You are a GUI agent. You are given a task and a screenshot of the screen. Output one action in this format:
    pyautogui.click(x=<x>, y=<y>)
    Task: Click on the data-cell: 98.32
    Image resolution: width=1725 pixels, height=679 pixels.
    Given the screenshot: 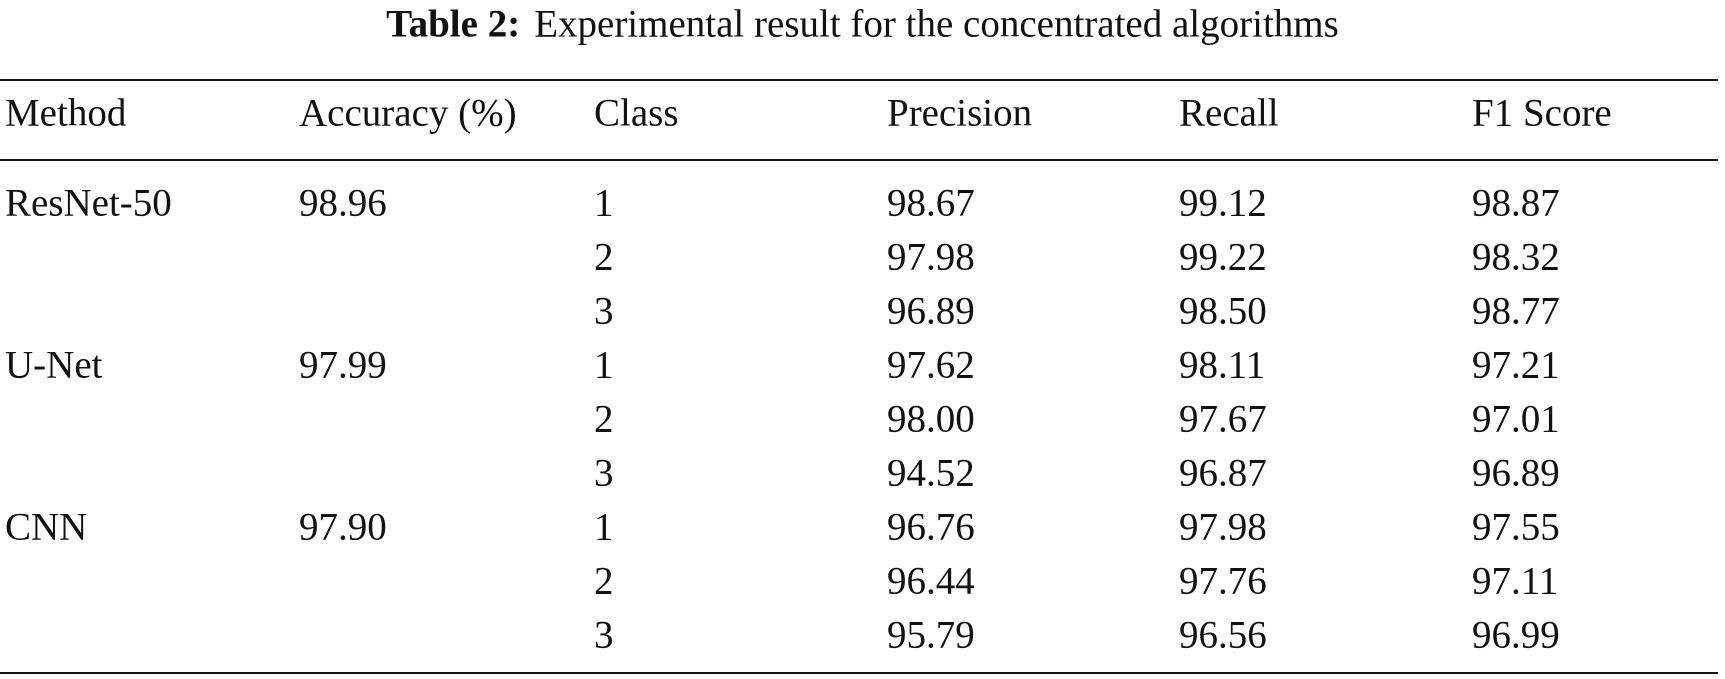 What is the action you would take?
    pyautogui.click(x=1516, y=257)
    